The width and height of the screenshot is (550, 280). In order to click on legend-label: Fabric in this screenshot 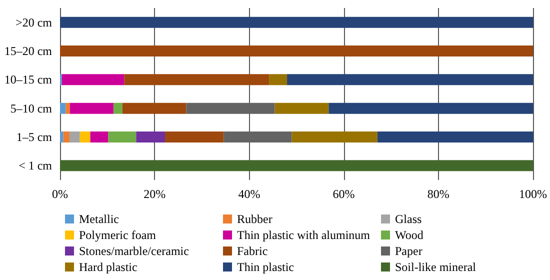, I will do `click(252, 251)`.